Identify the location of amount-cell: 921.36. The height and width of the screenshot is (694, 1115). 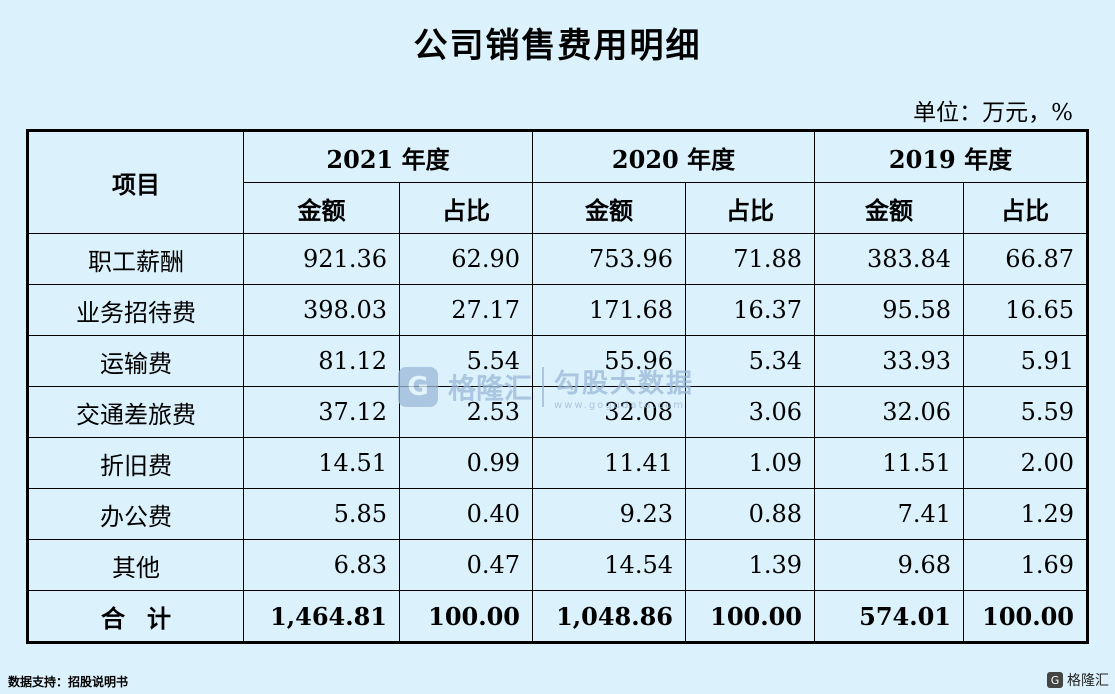
(321, 259).